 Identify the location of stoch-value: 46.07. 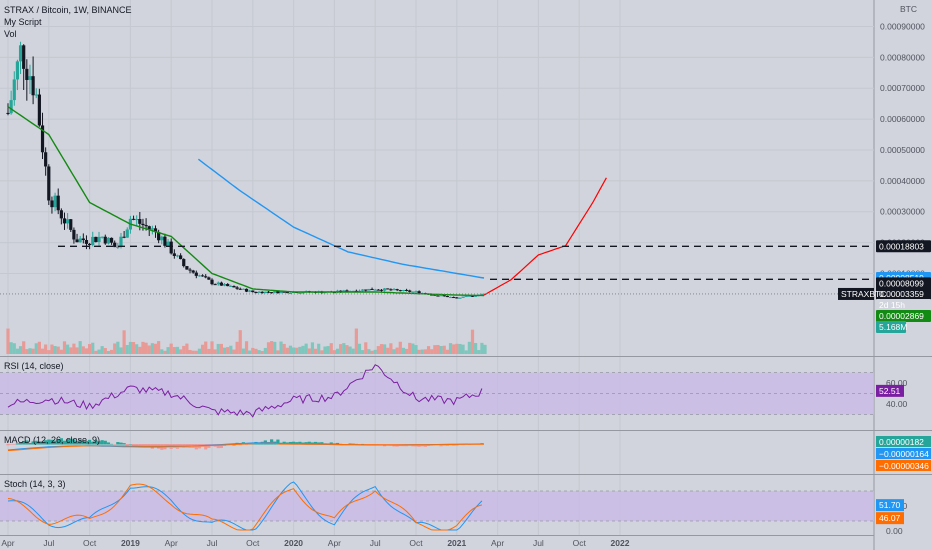
(890, 518).